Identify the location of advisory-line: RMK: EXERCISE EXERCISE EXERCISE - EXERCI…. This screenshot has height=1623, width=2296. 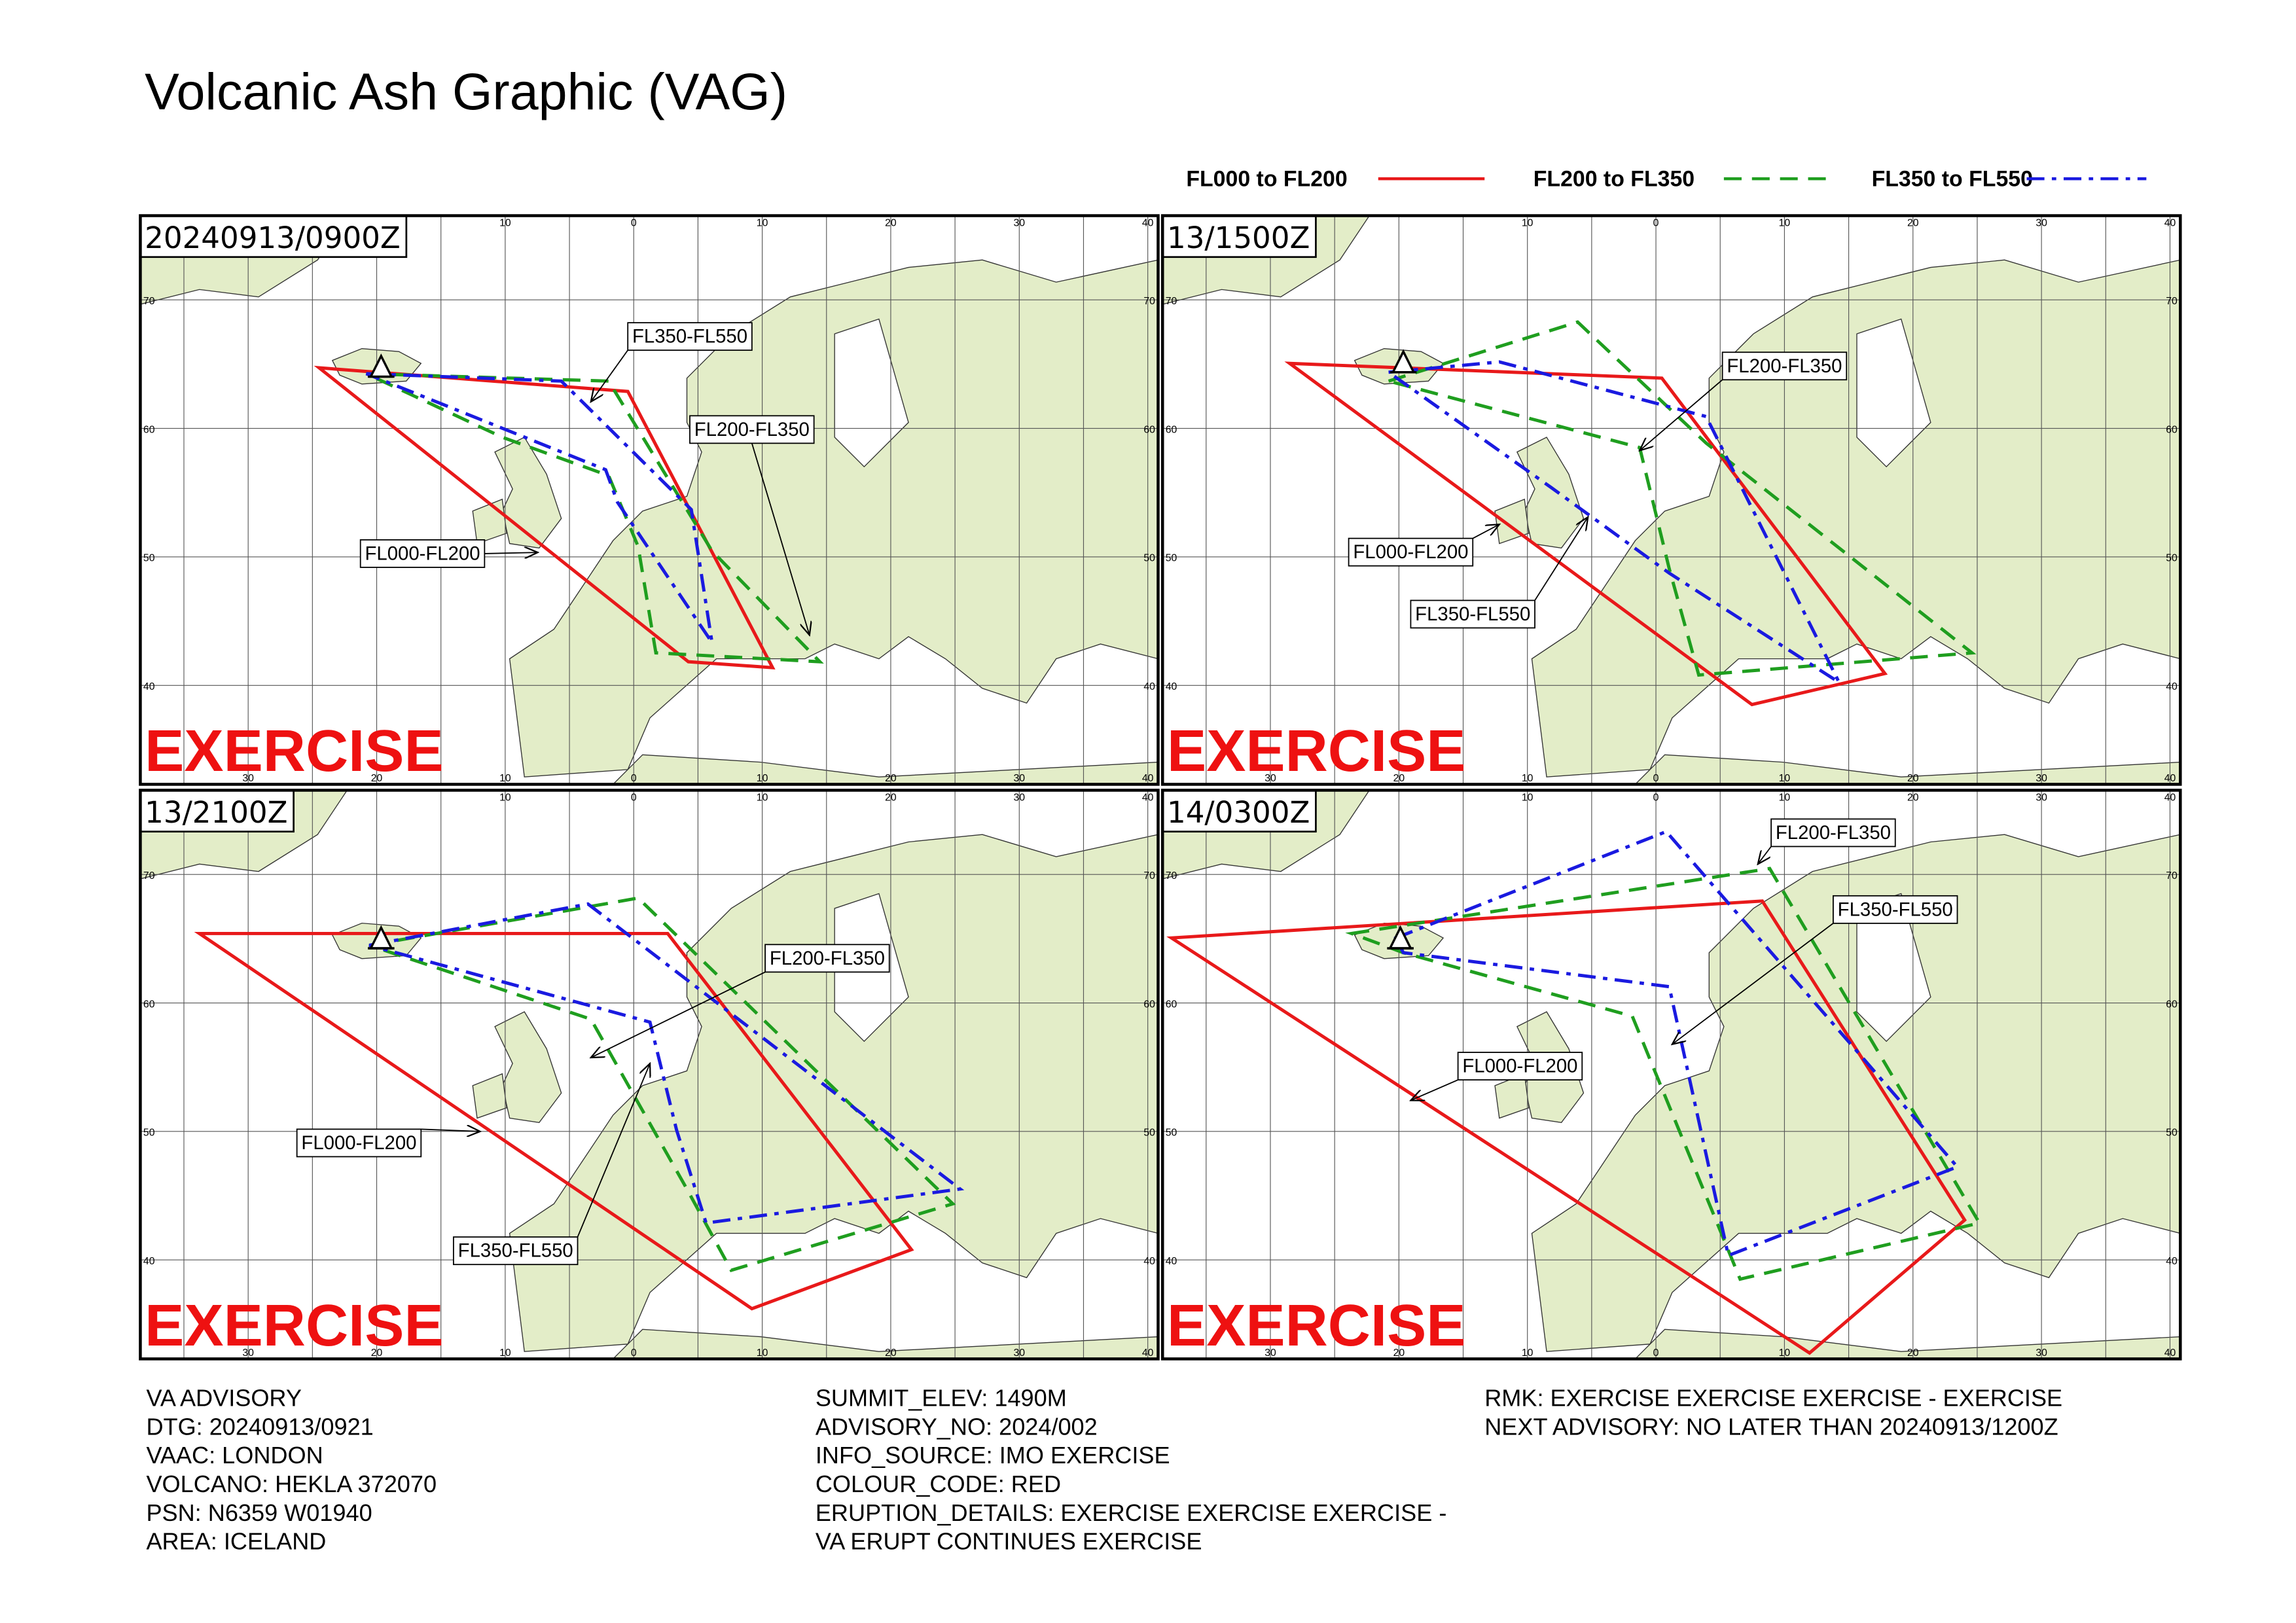
(1773, 1398).